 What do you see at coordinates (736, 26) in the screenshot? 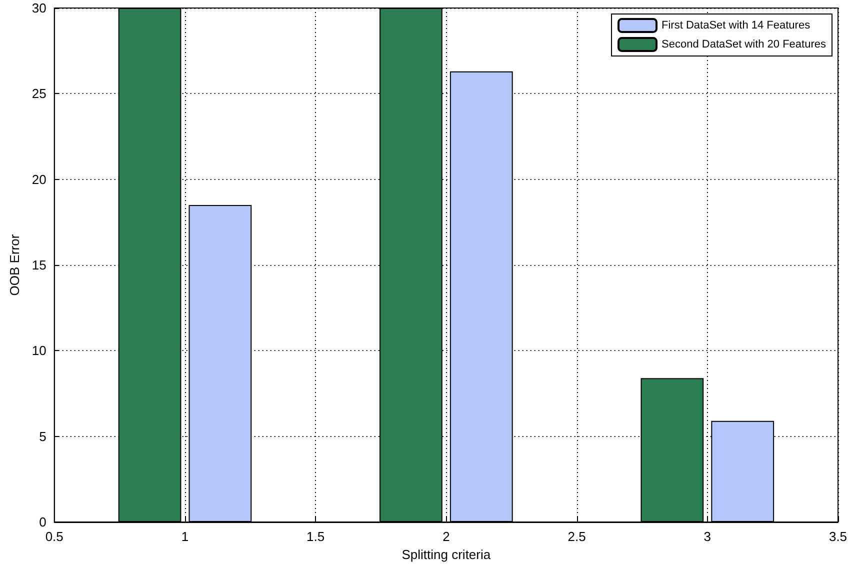
I see `legend-label: First DataSet with 14 Features` at bounding box center [736, 26].